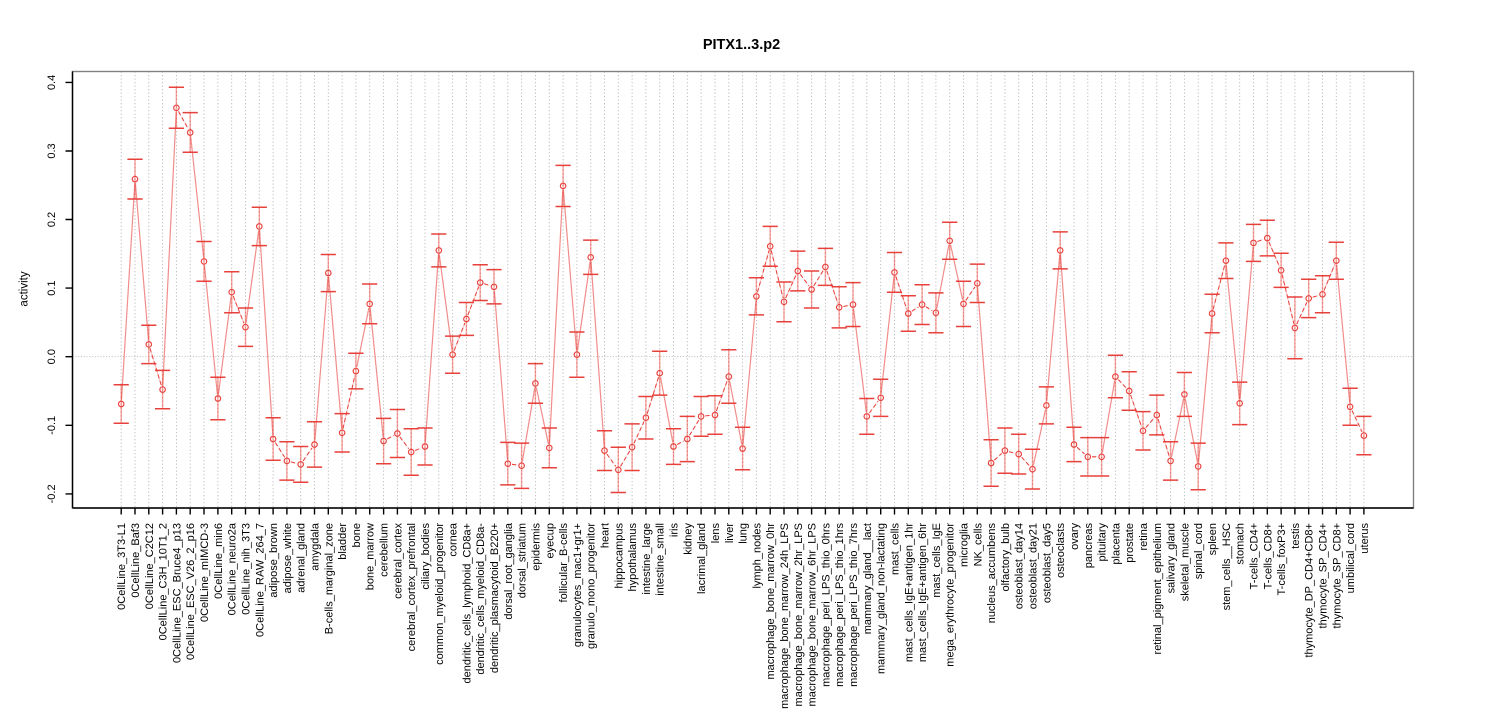 Image resolution: width=1485 pixels, height=725 pixels. What do you see at coordinates (741, 45) in the screenshot?
I see `svg-text: PITX1..3.p2` at bounding box center [741, 45].